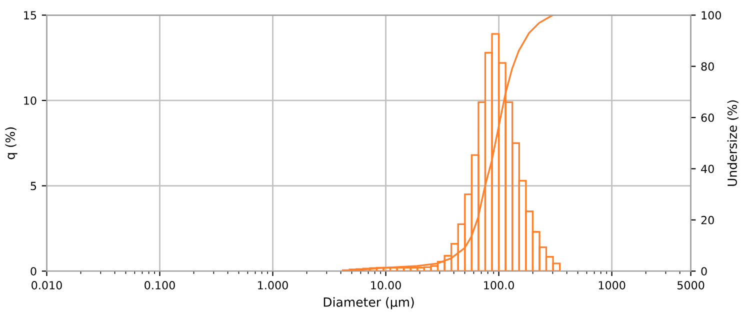 This screenshot has width=742, height=322. I want to click on x-tick-label: 0.100, so click(159, 285).